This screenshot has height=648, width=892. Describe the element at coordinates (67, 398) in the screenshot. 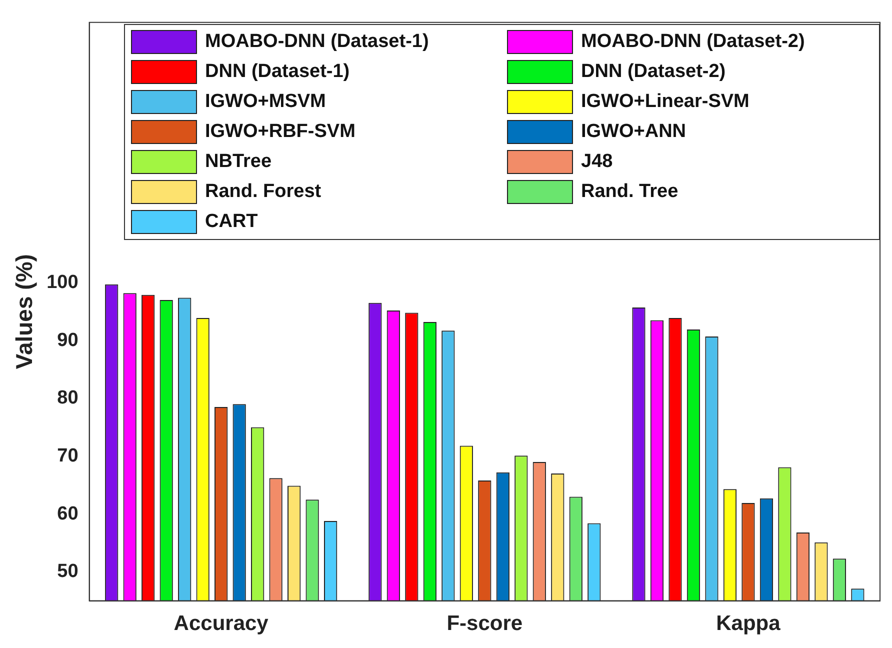

I see `y-tick-label: 80` at that location.